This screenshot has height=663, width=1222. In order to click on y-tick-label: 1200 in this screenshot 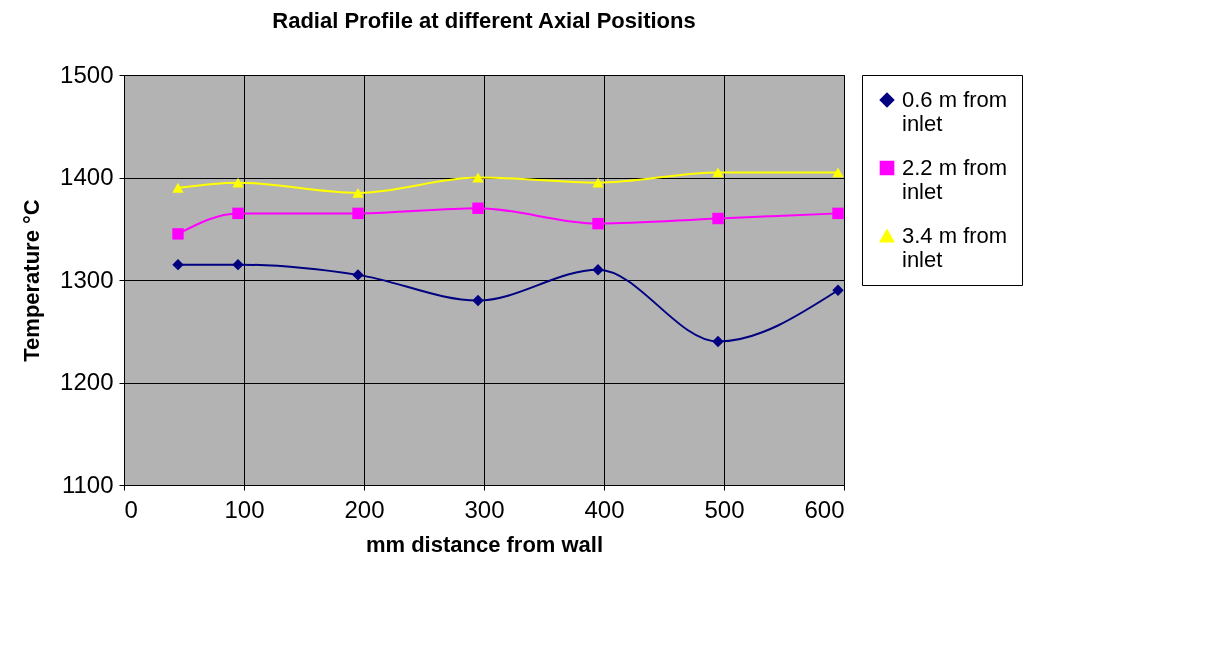, I will do `click(87, 381)`.